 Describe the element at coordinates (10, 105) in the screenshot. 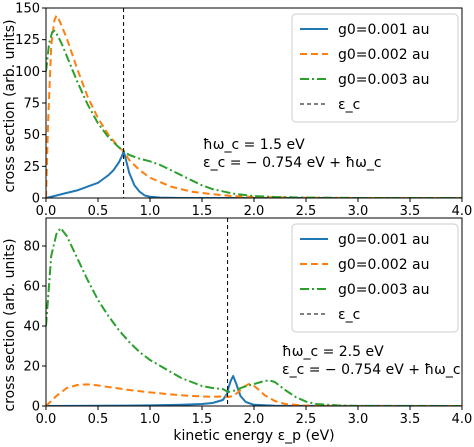

I see `top-y-axis-label: cross section (arb. units)` at that location.